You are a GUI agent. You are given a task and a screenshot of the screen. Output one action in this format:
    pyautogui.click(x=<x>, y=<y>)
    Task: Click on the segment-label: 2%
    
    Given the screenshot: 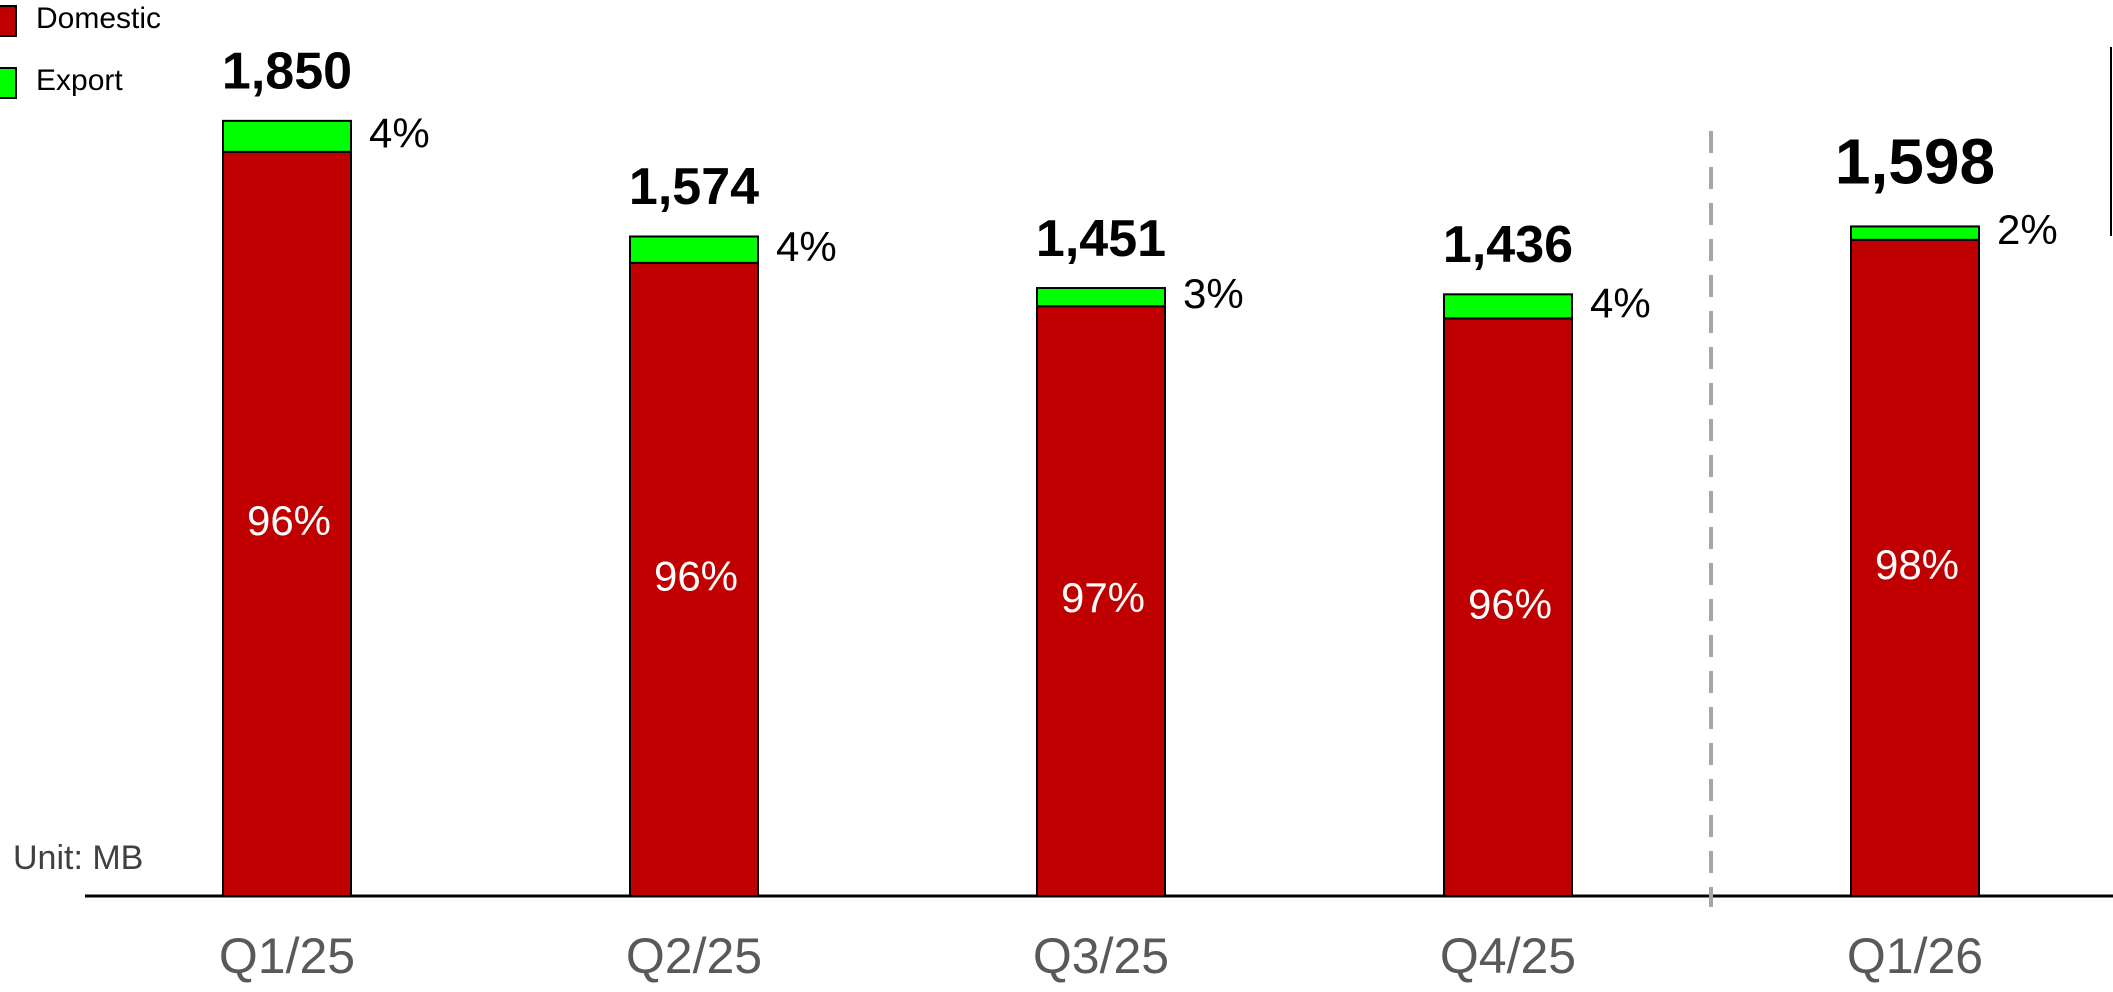 What is the action you would take?
    pyautogui.click(x=2027, y=229)
    